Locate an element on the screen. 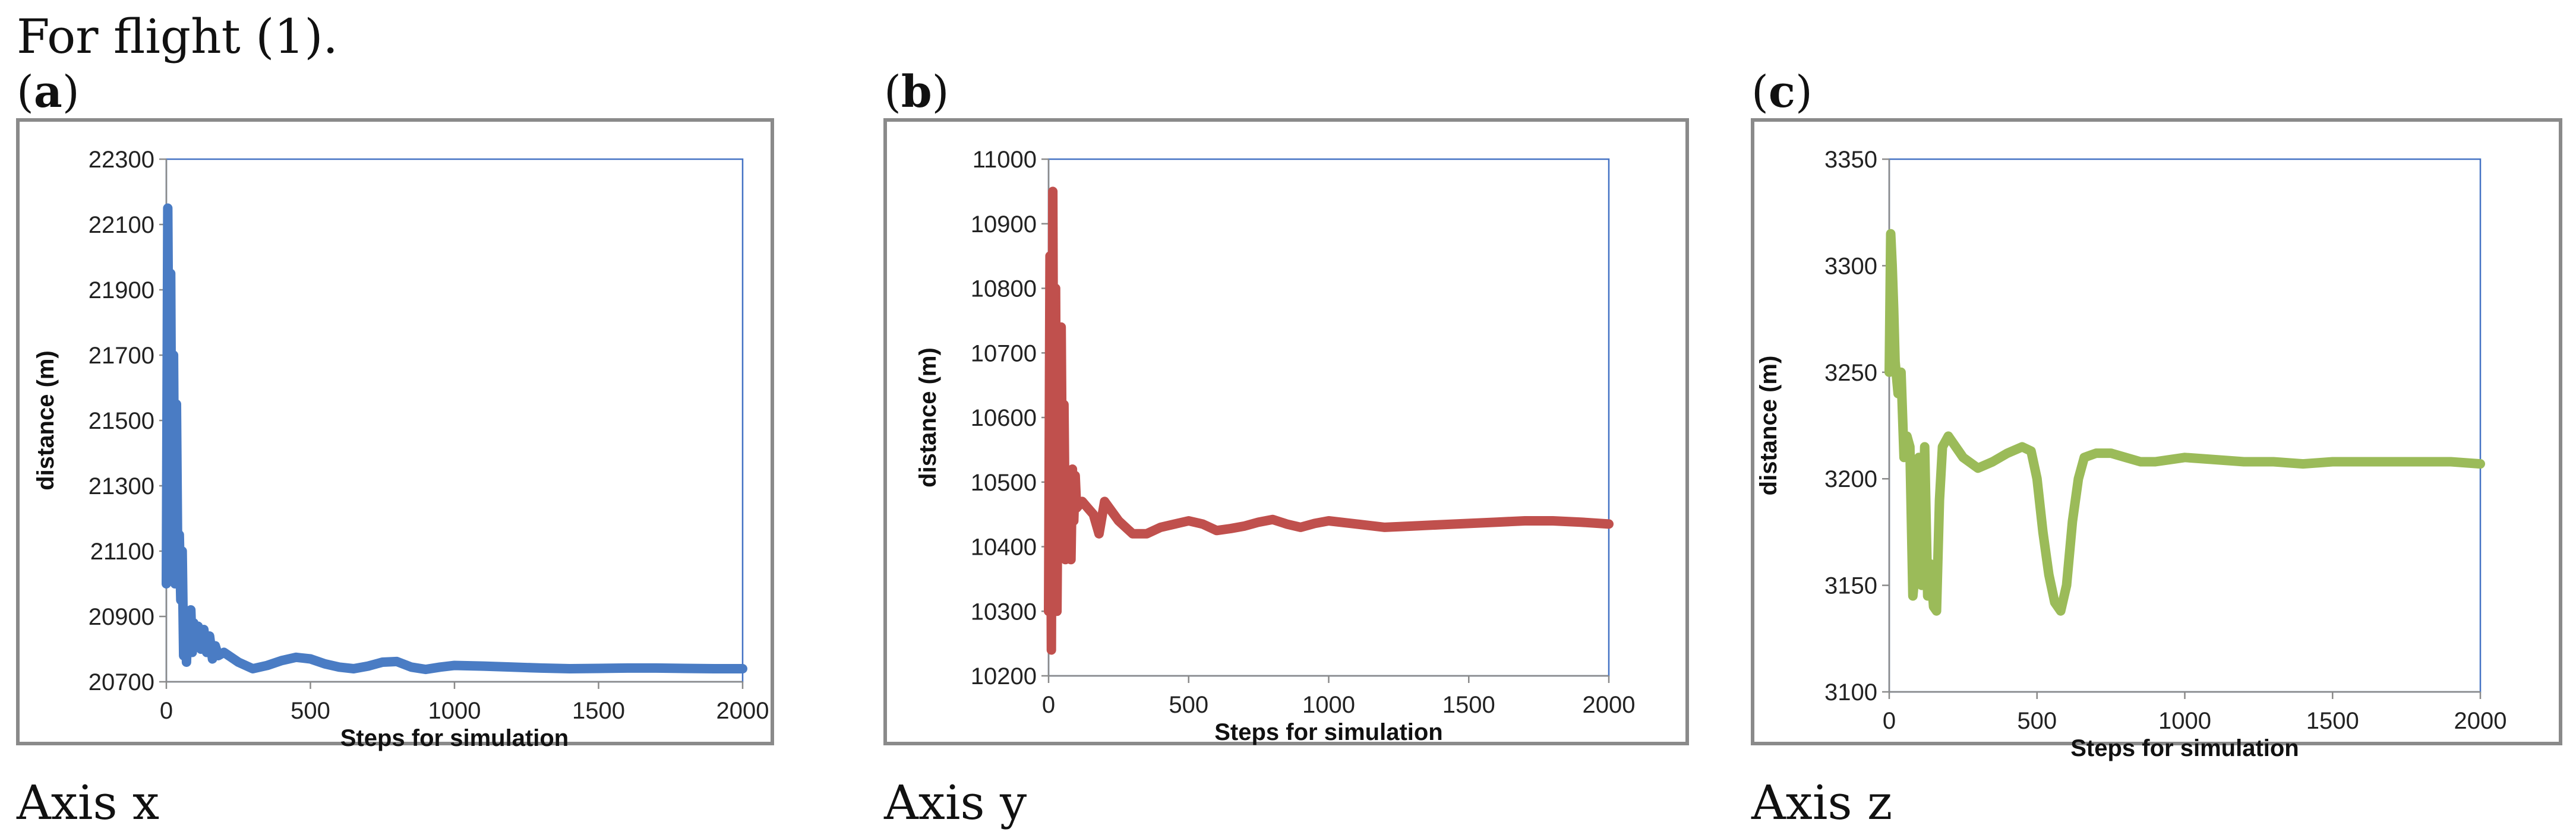 The width and height of the screenshot is (2576, 835). panel-b-letter-text: b is located at coordinates (916, 92).